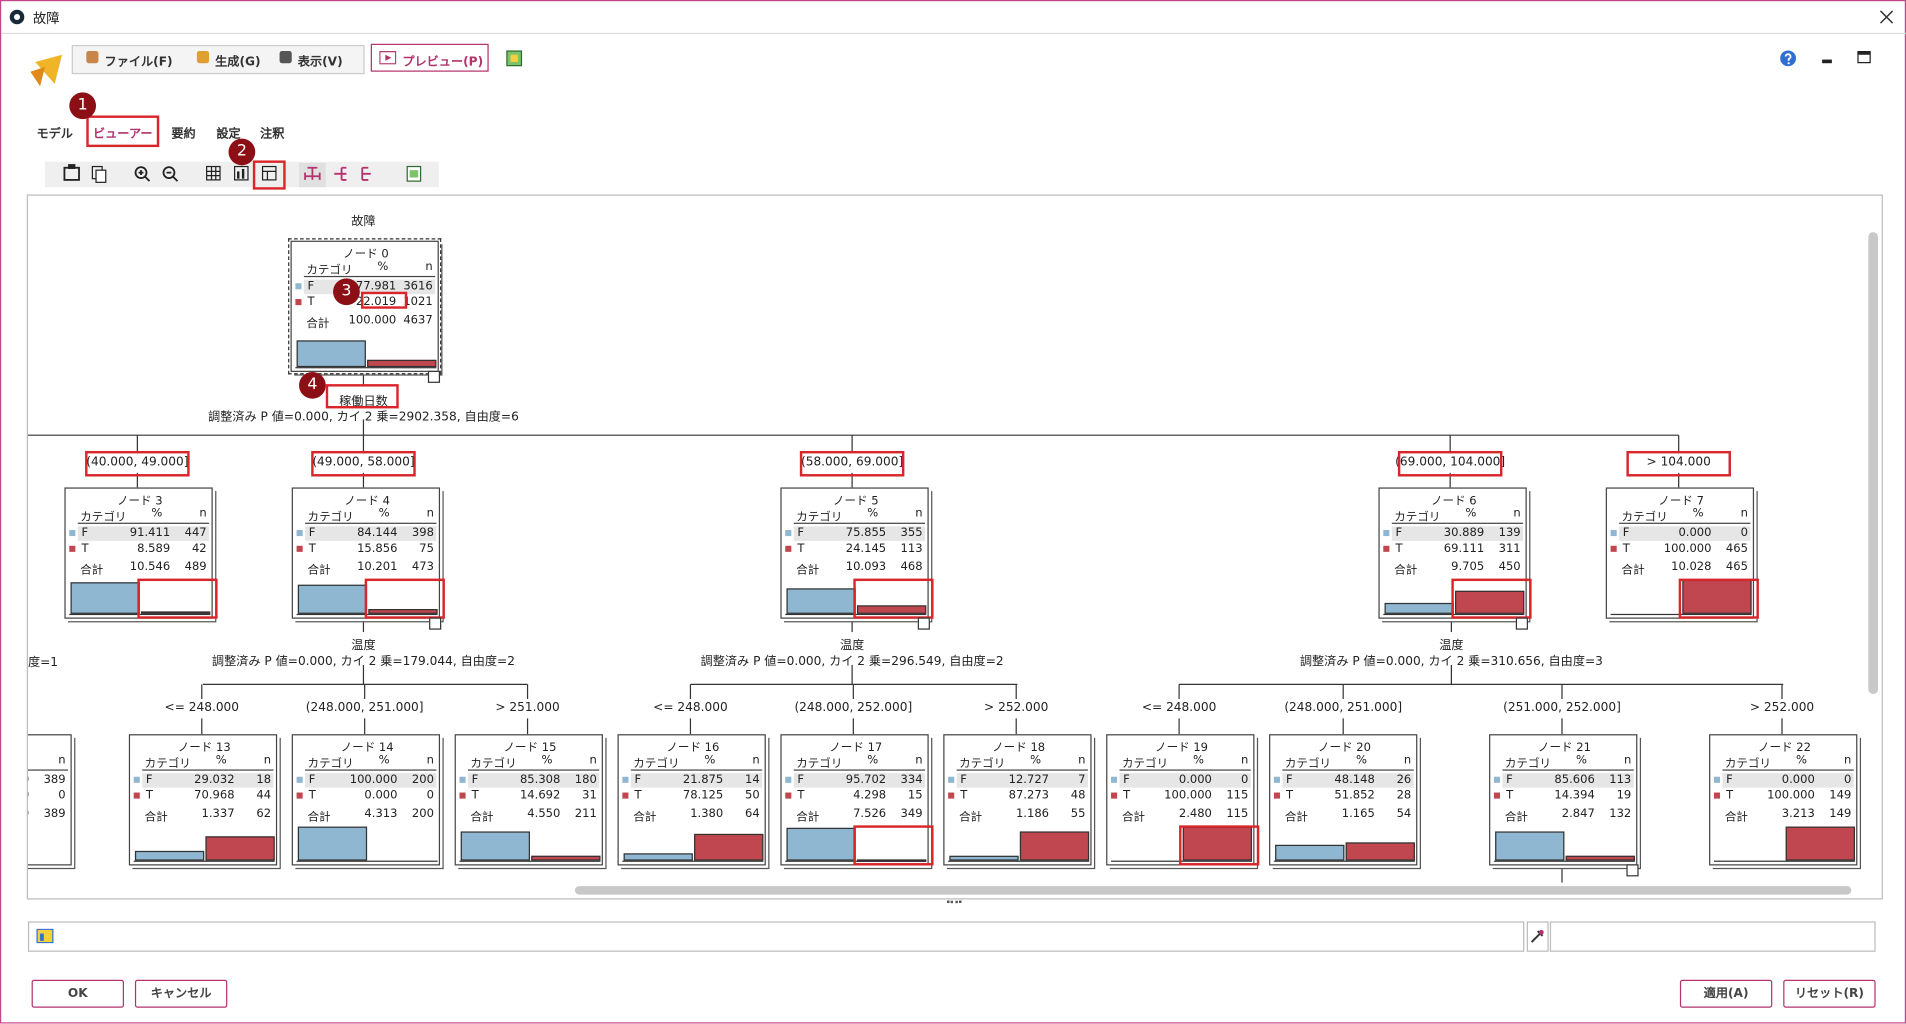 This screenshot has width=1906, height=1024. Describe the element at coordinates (1840, 814) in the screenshot. I see `total-count: 149` at that location.